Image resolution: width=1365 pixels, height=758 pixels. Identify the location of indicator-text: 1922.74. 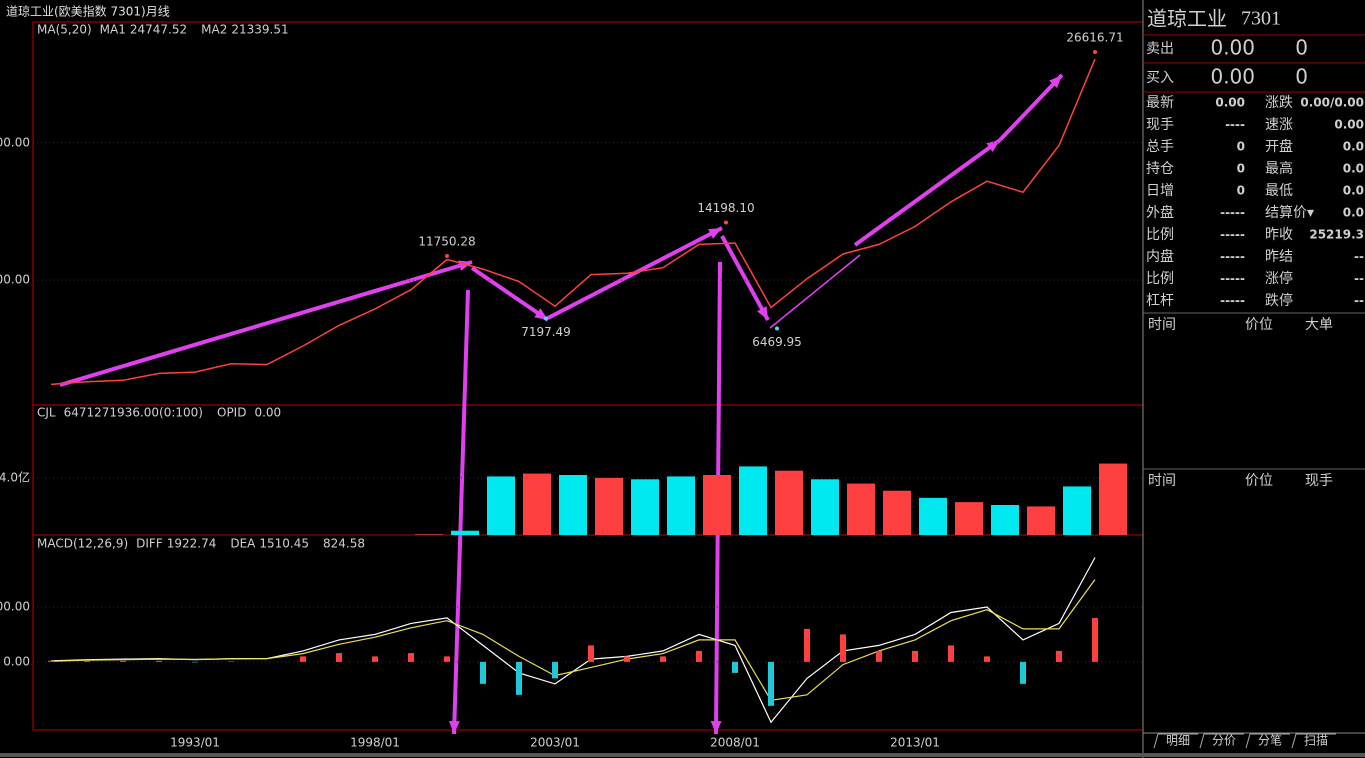
(192, 544).